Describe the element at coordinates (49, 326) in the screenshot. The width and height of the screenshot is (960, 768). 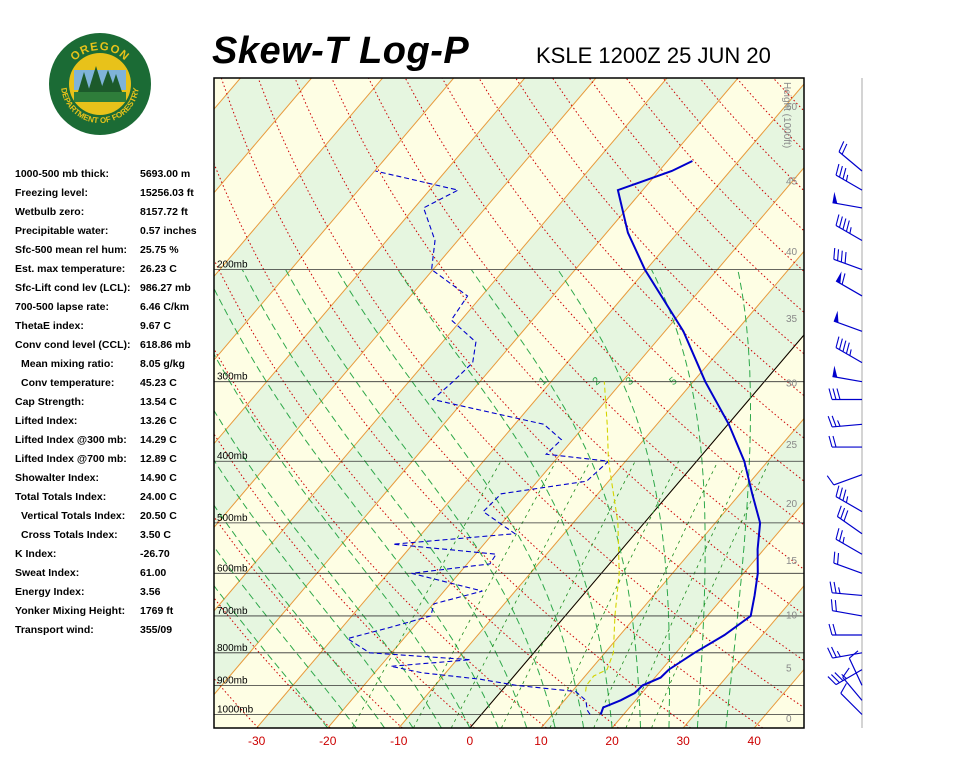
I see `stat-label: ThetaE index:` at that location.